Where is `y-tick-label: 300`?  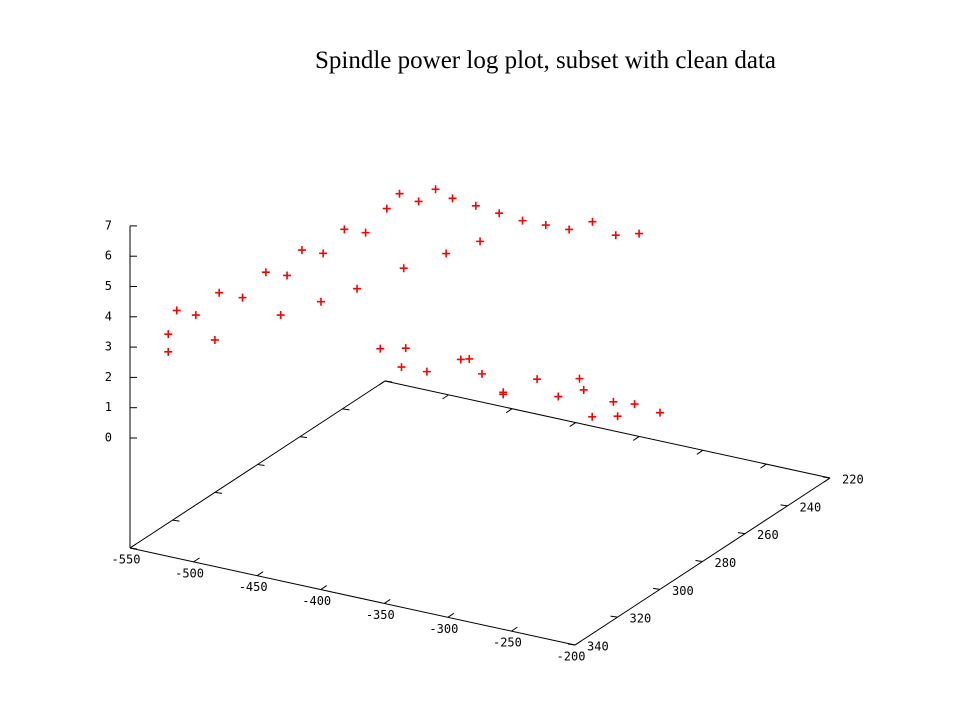
y-tick-label: 300 is located at coordinates (683, 591).